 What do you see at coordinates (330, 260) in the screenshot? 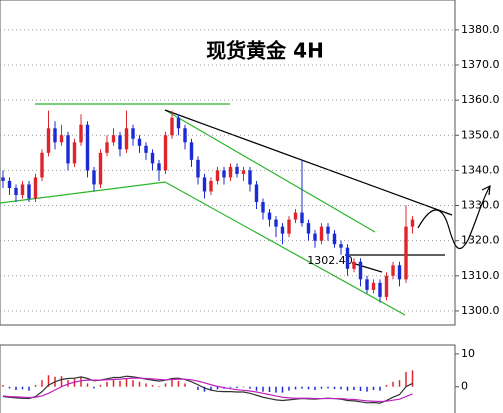
I see `annotation: 1302.40` at bounding box center [330, 260].